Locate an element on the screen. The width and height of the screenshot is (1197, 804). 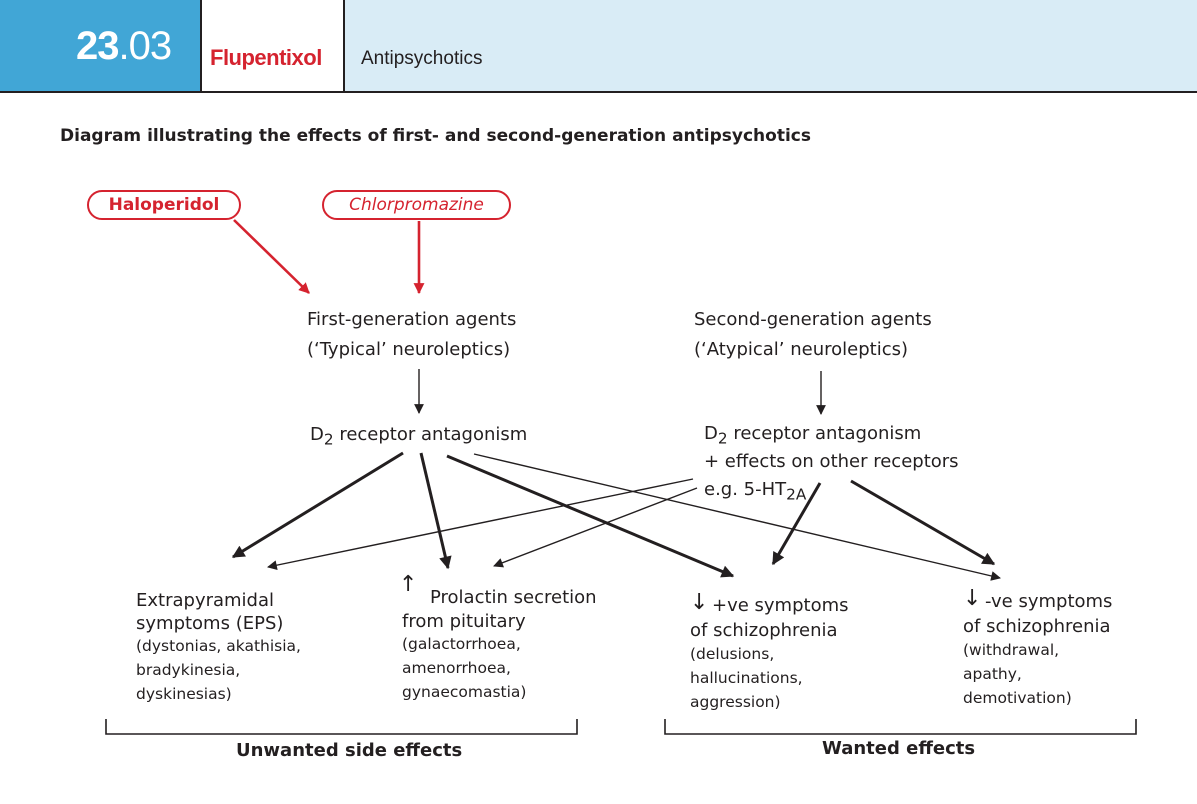
haloperidol-pill: Haloperidol is located at coordinates (164, 205).